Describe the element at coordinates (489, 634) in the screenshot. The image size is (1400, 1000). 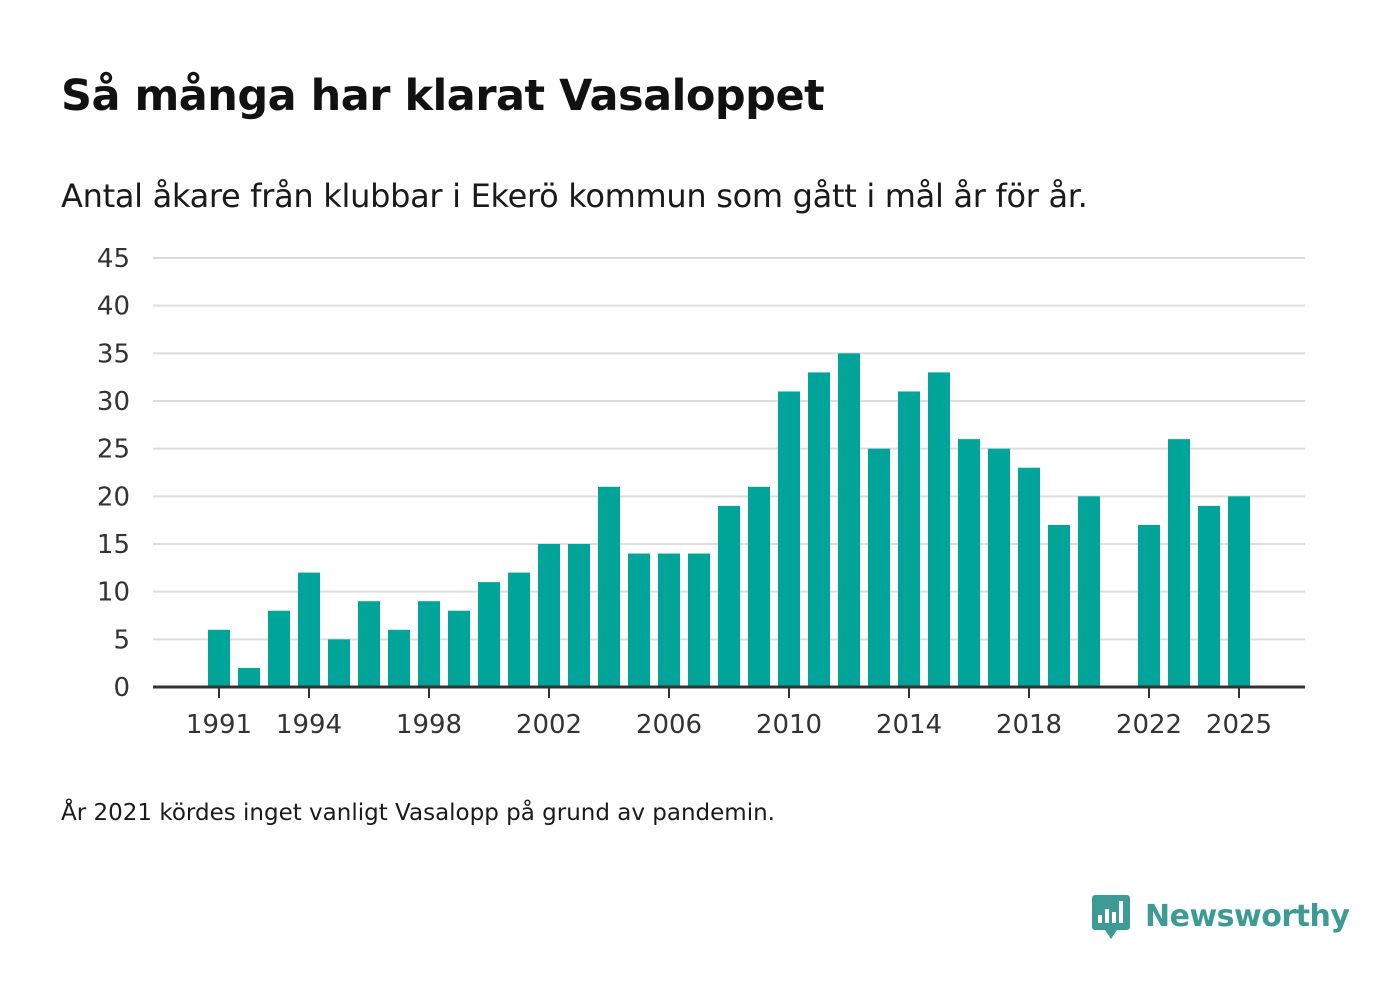
I see `bar-2000` at that location.